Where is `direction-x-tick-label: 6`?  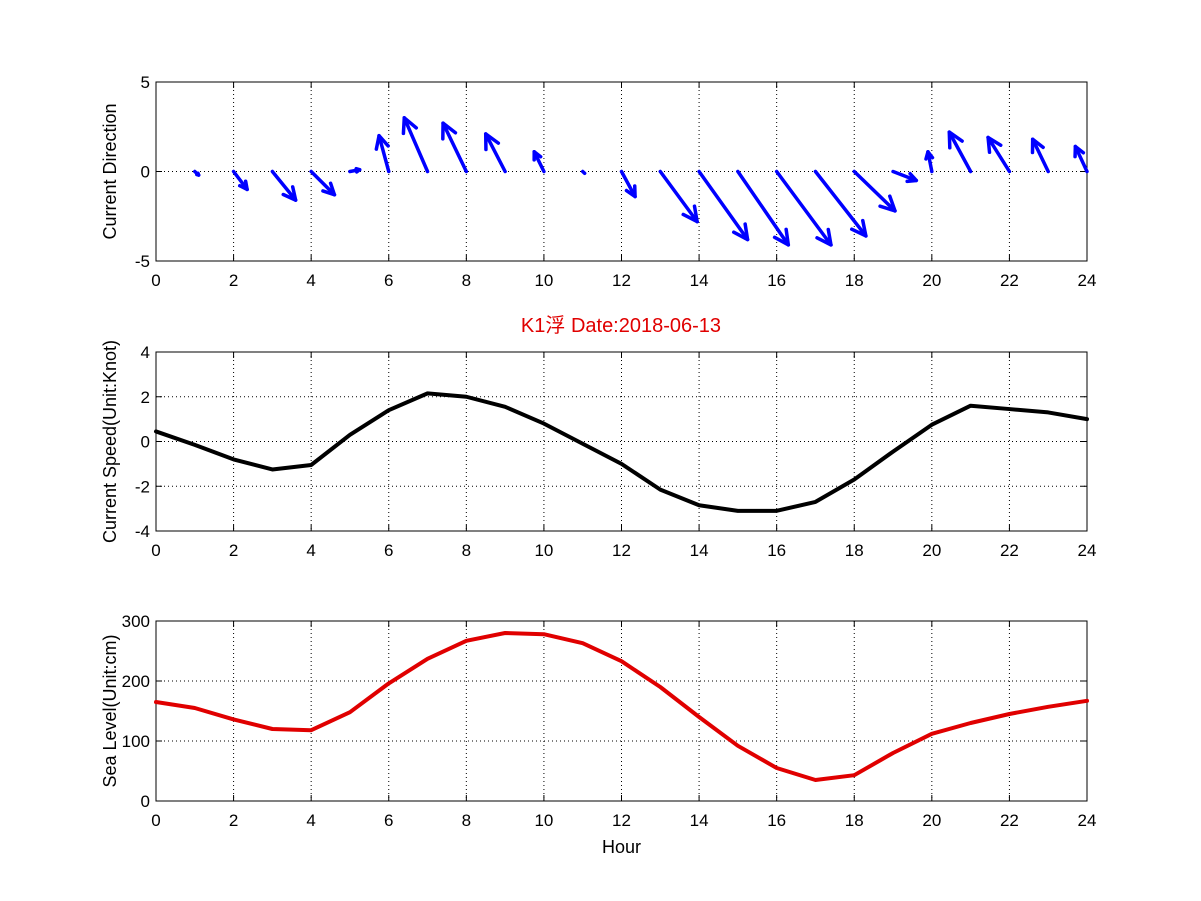
direction-x-tick-label: 6 is located at coordinates (388, 280).